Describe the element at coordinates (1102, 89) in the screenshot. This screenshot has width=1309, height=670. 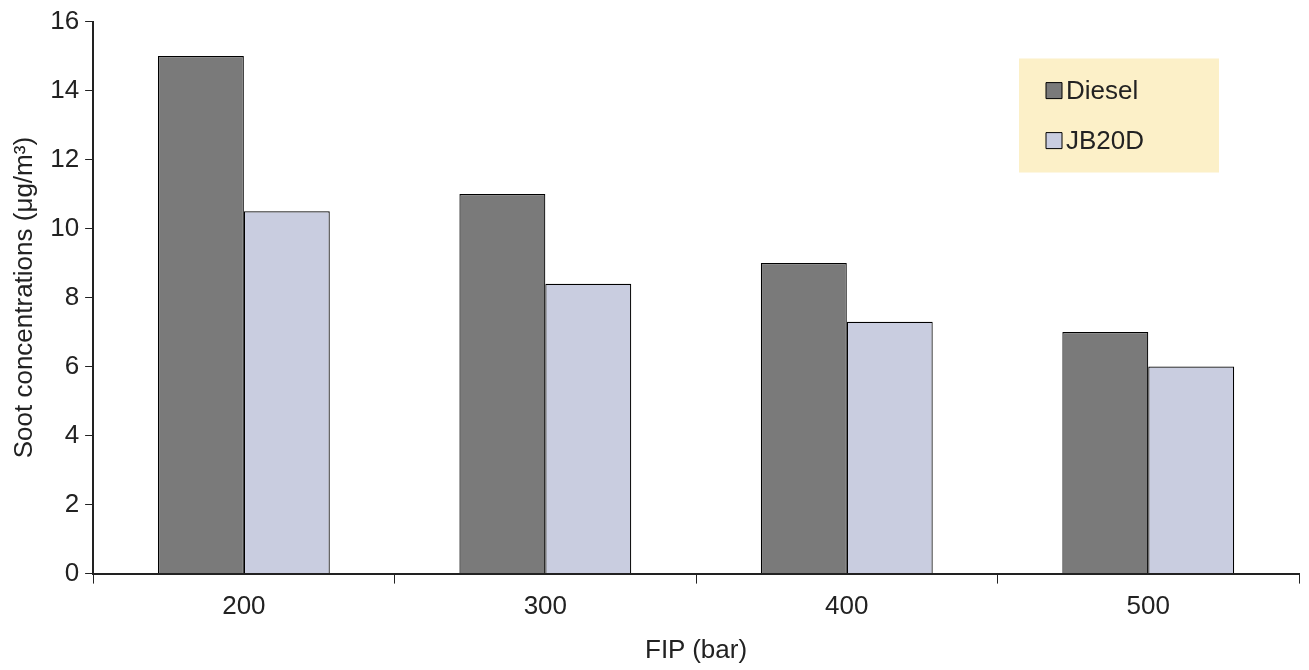
I see `legend-label: Diesel` at that location.